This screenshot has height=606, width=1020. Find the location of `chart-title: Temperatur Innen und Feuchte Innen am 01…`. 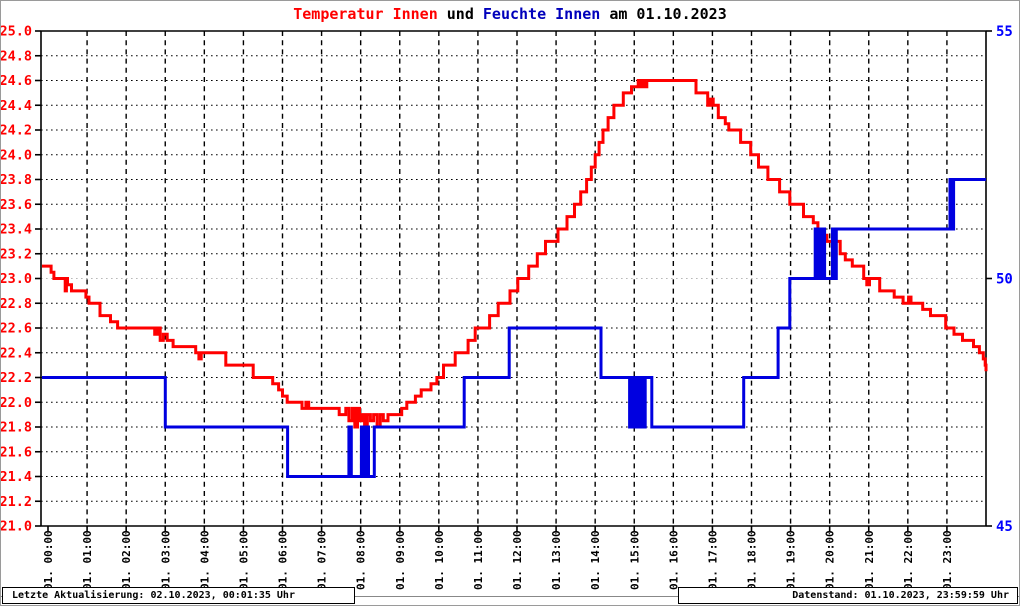

chart-title: Temperatur Innen und Feuchte Innen am 01… is located at coordinates (510, 14).